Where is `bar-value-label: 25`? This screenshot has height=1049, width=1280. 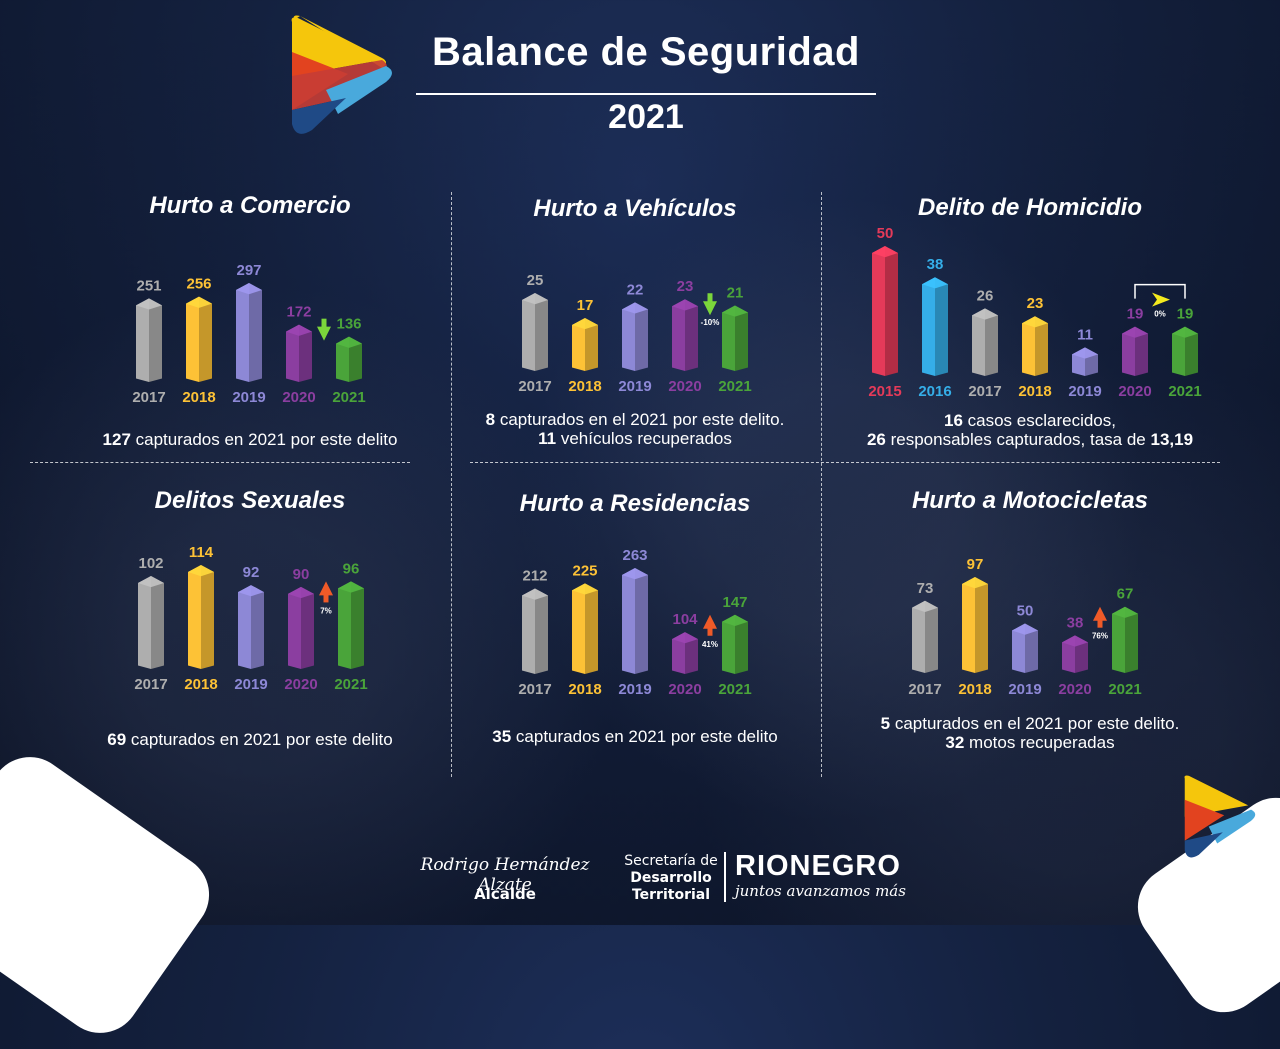 bar-value-label: 25 is located at coordinates (535, 280).